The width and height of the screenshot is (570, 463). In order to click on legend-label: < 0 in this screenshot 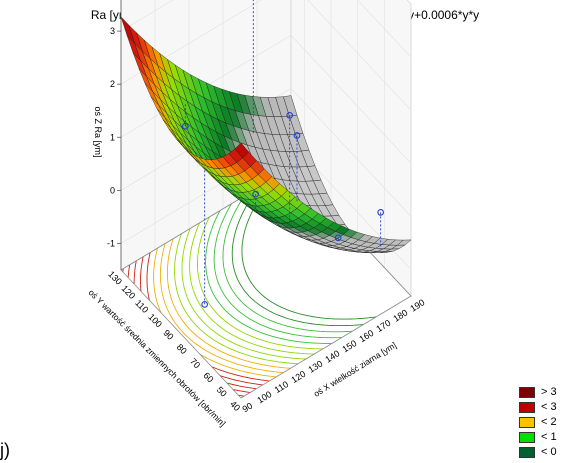, I will do `click(549, 452)`.